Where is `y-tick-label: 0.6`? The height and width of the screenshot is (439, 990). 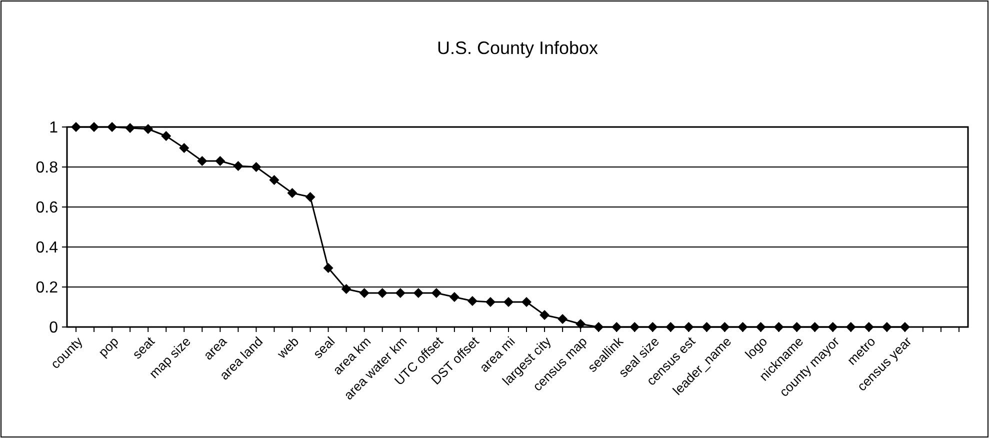 y-tick-label: 0.6 is located at coordinates (47, 208).